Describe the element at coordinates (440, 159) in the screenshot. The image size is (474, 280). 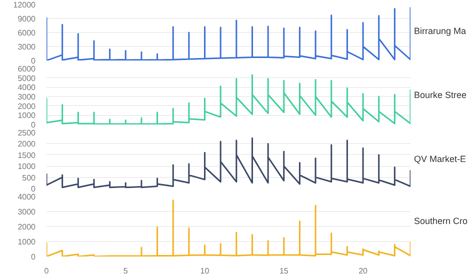
I see `series-label: QV Market-E` at that location.